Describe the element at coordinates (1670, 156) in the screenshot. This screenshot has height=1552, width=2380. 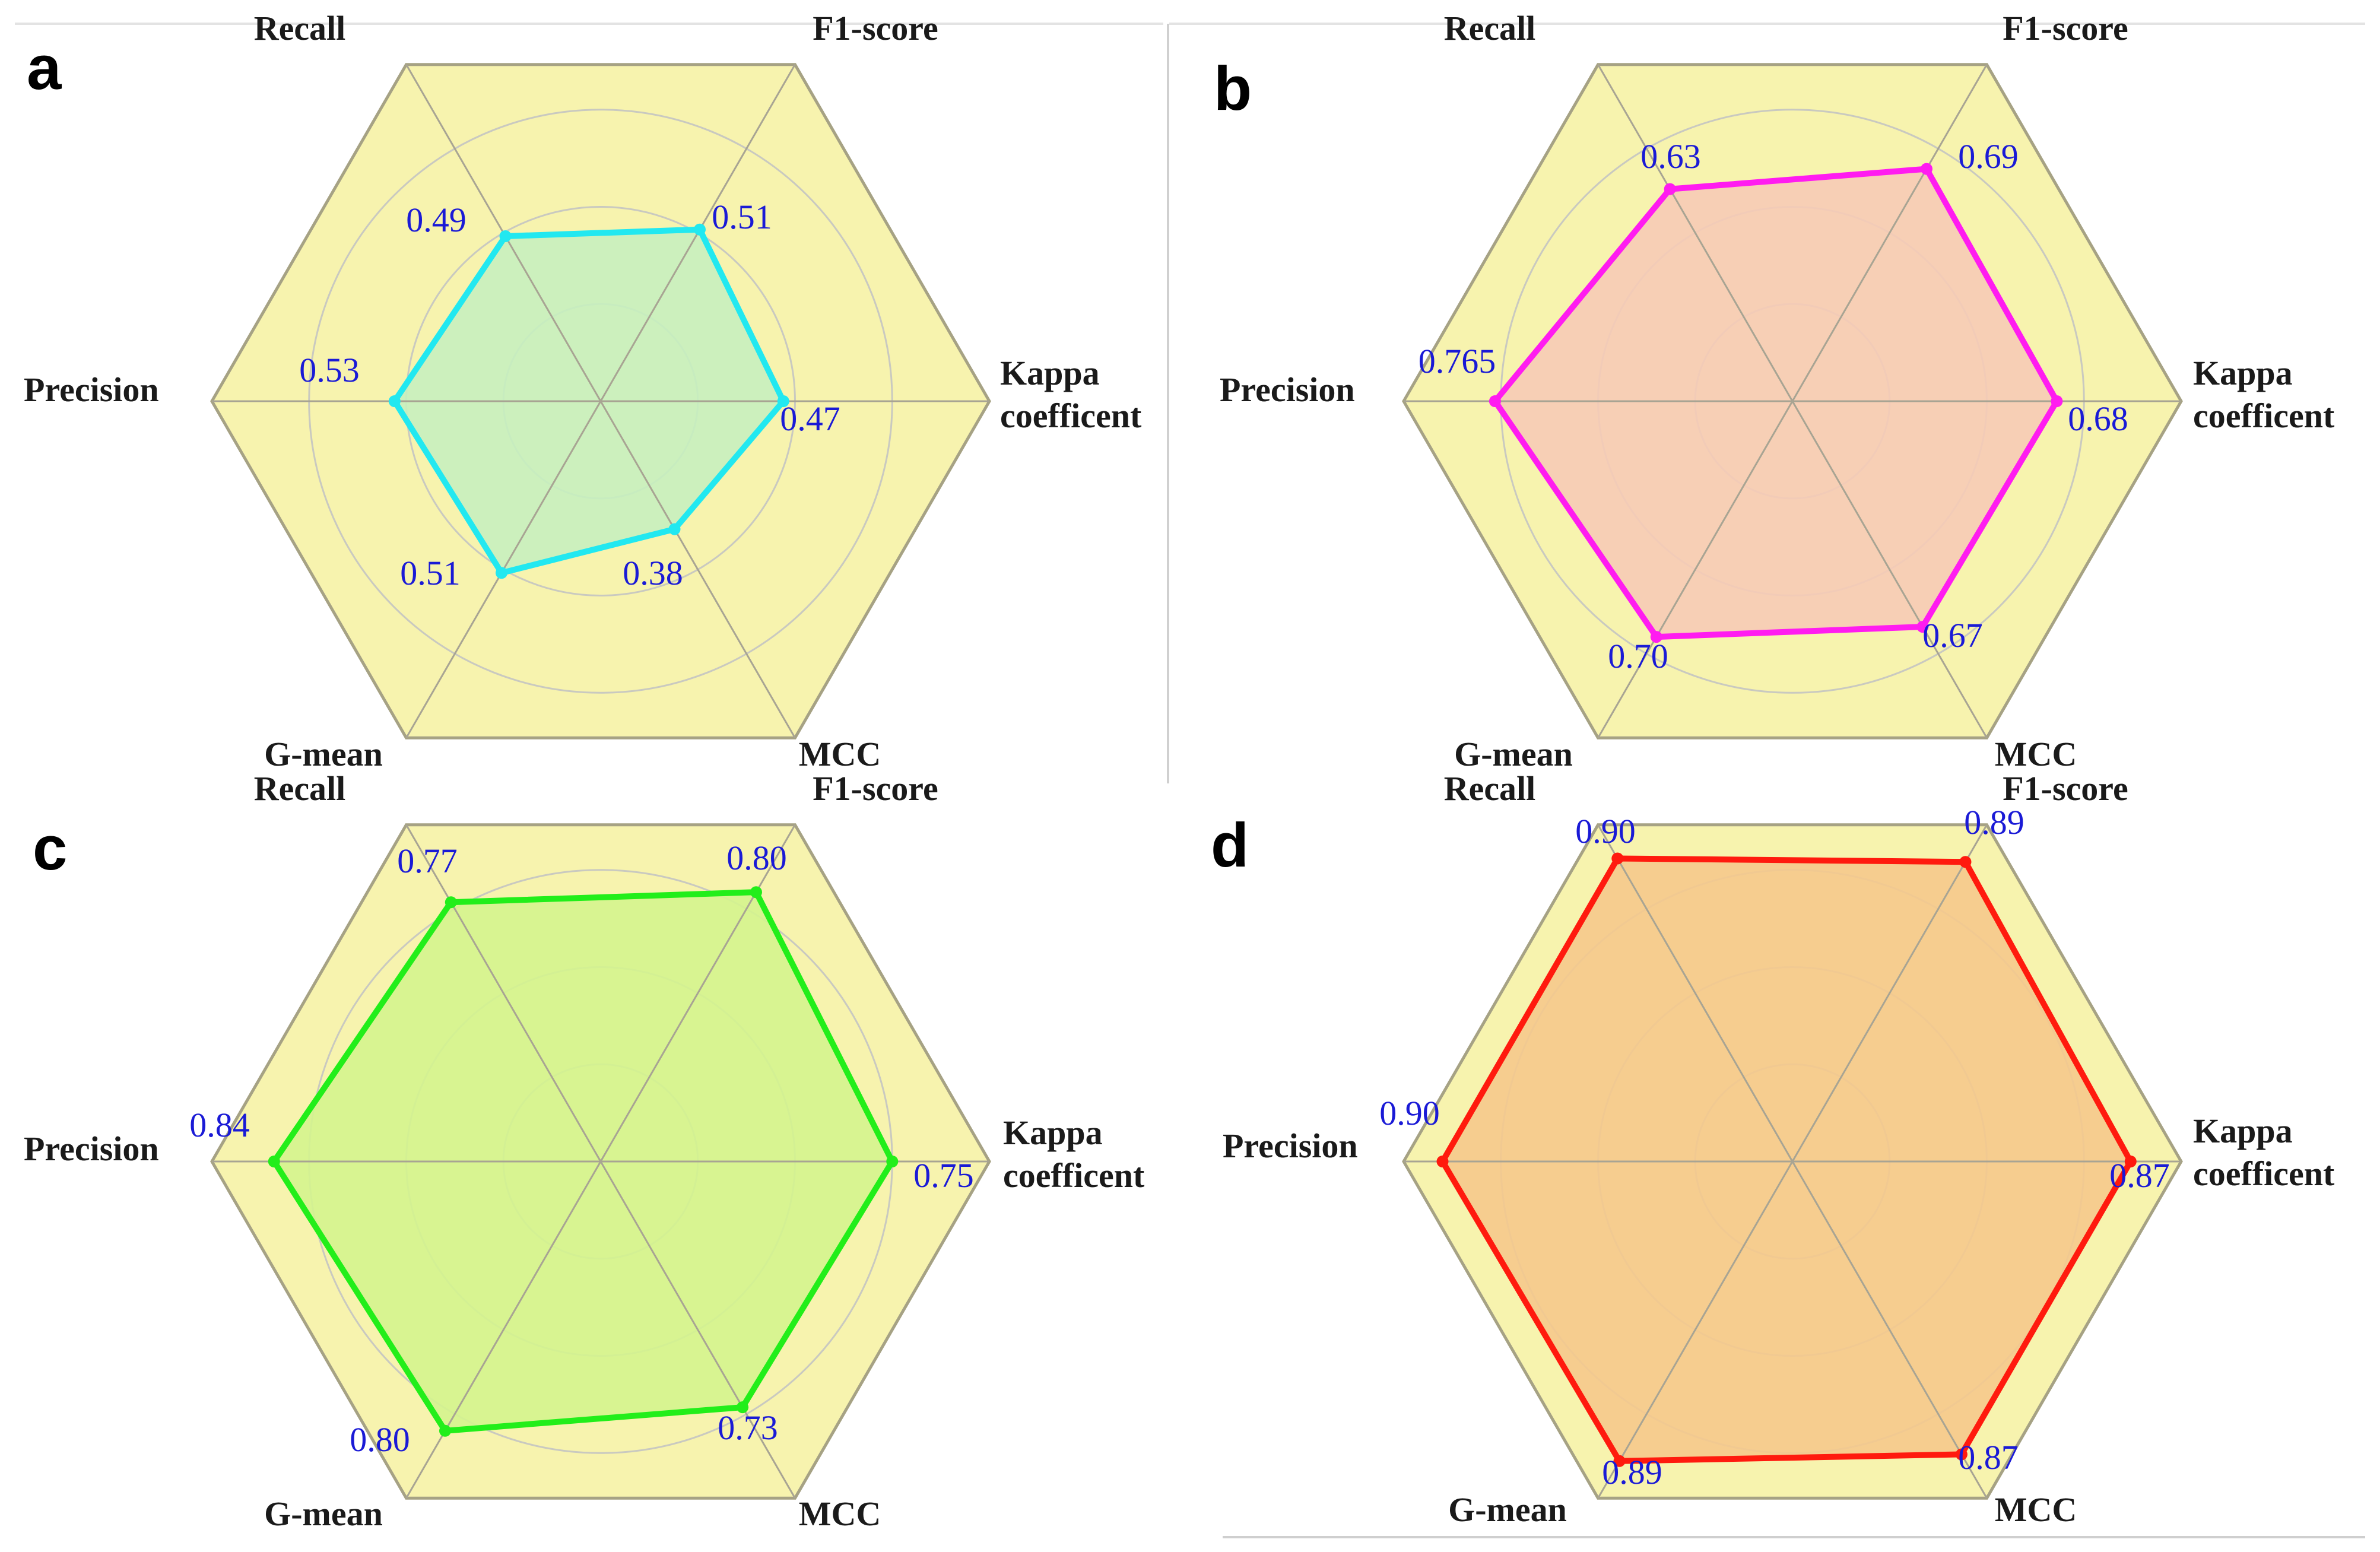
I see `value-label-1: 0.63` at that location.